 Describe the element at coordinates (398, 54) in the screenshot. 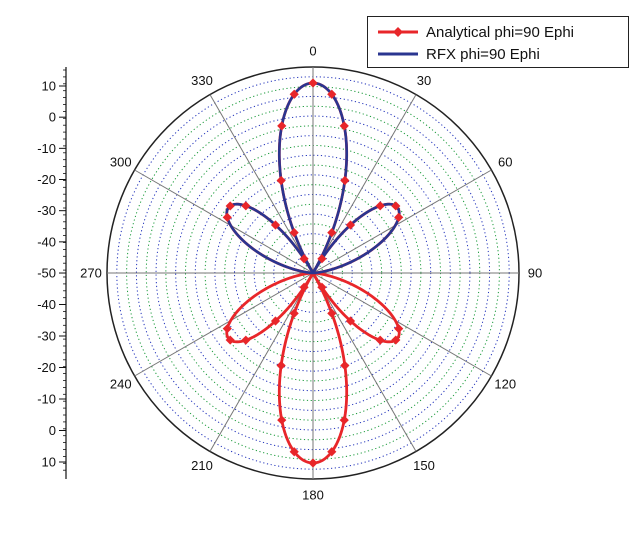

I see `legend-swatch-rfx` at that location.